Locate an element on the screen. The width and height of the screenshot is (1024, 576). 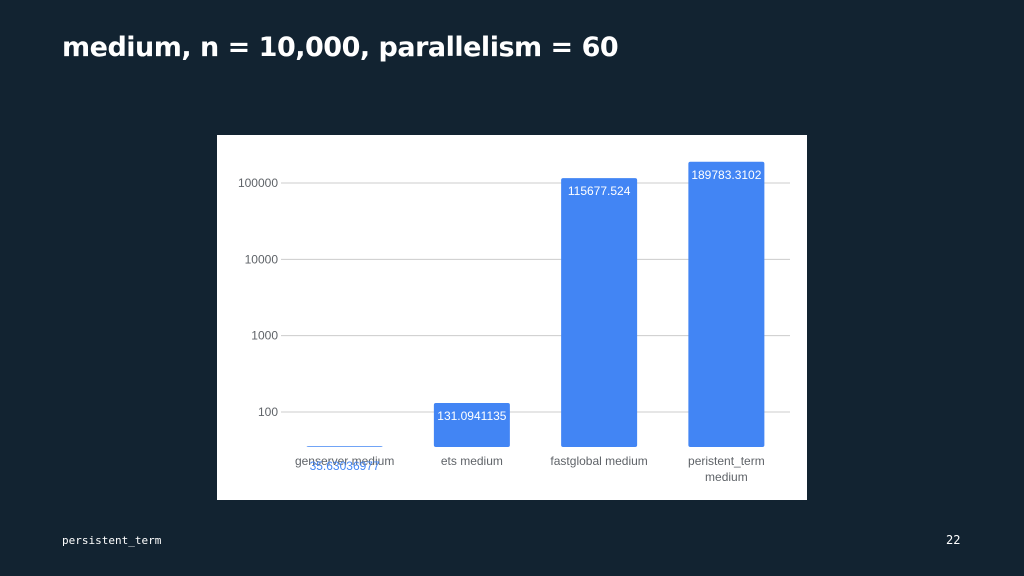
x-tick-label: genserver medium is located at coordinates (344, 461).